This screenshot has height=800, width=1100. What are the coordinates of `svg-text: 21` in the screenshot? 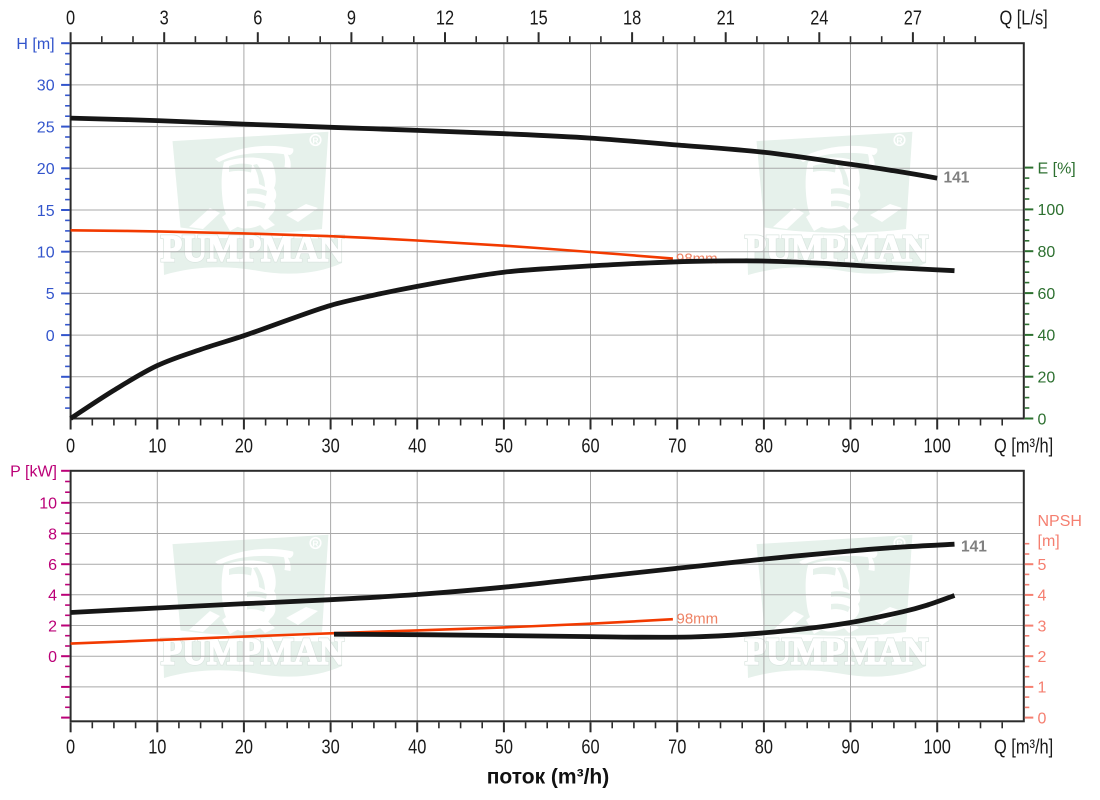 It's located at (726, 19).